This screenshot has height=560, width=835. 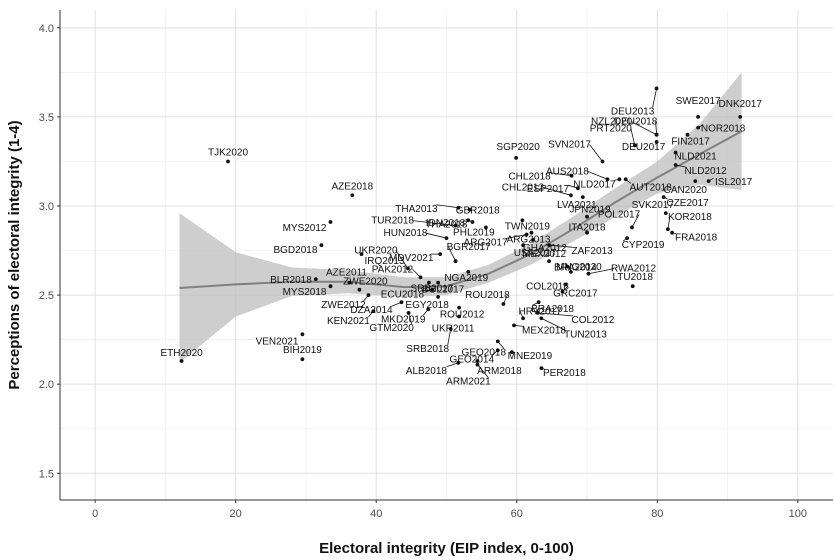 What do you see at coordinates (686, 190) in the screenshot?
I see `point-label: CAN2020` at bounding box center [686, 190].